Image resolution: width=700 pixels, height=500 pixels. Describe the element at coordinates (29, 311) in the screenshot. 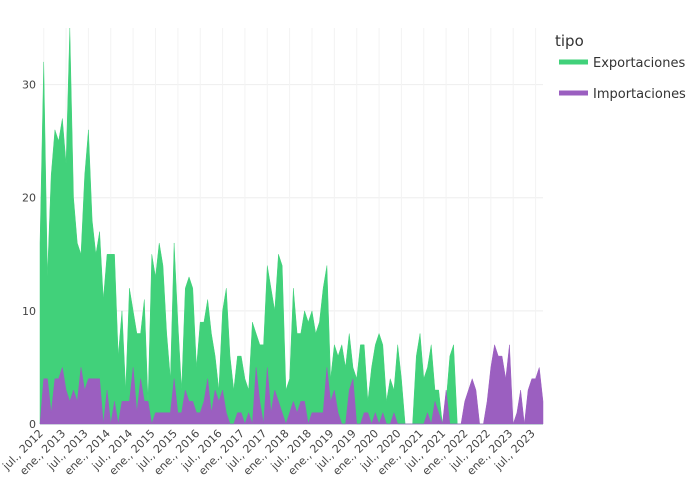

I see `y-tick-label: 10` at that location.